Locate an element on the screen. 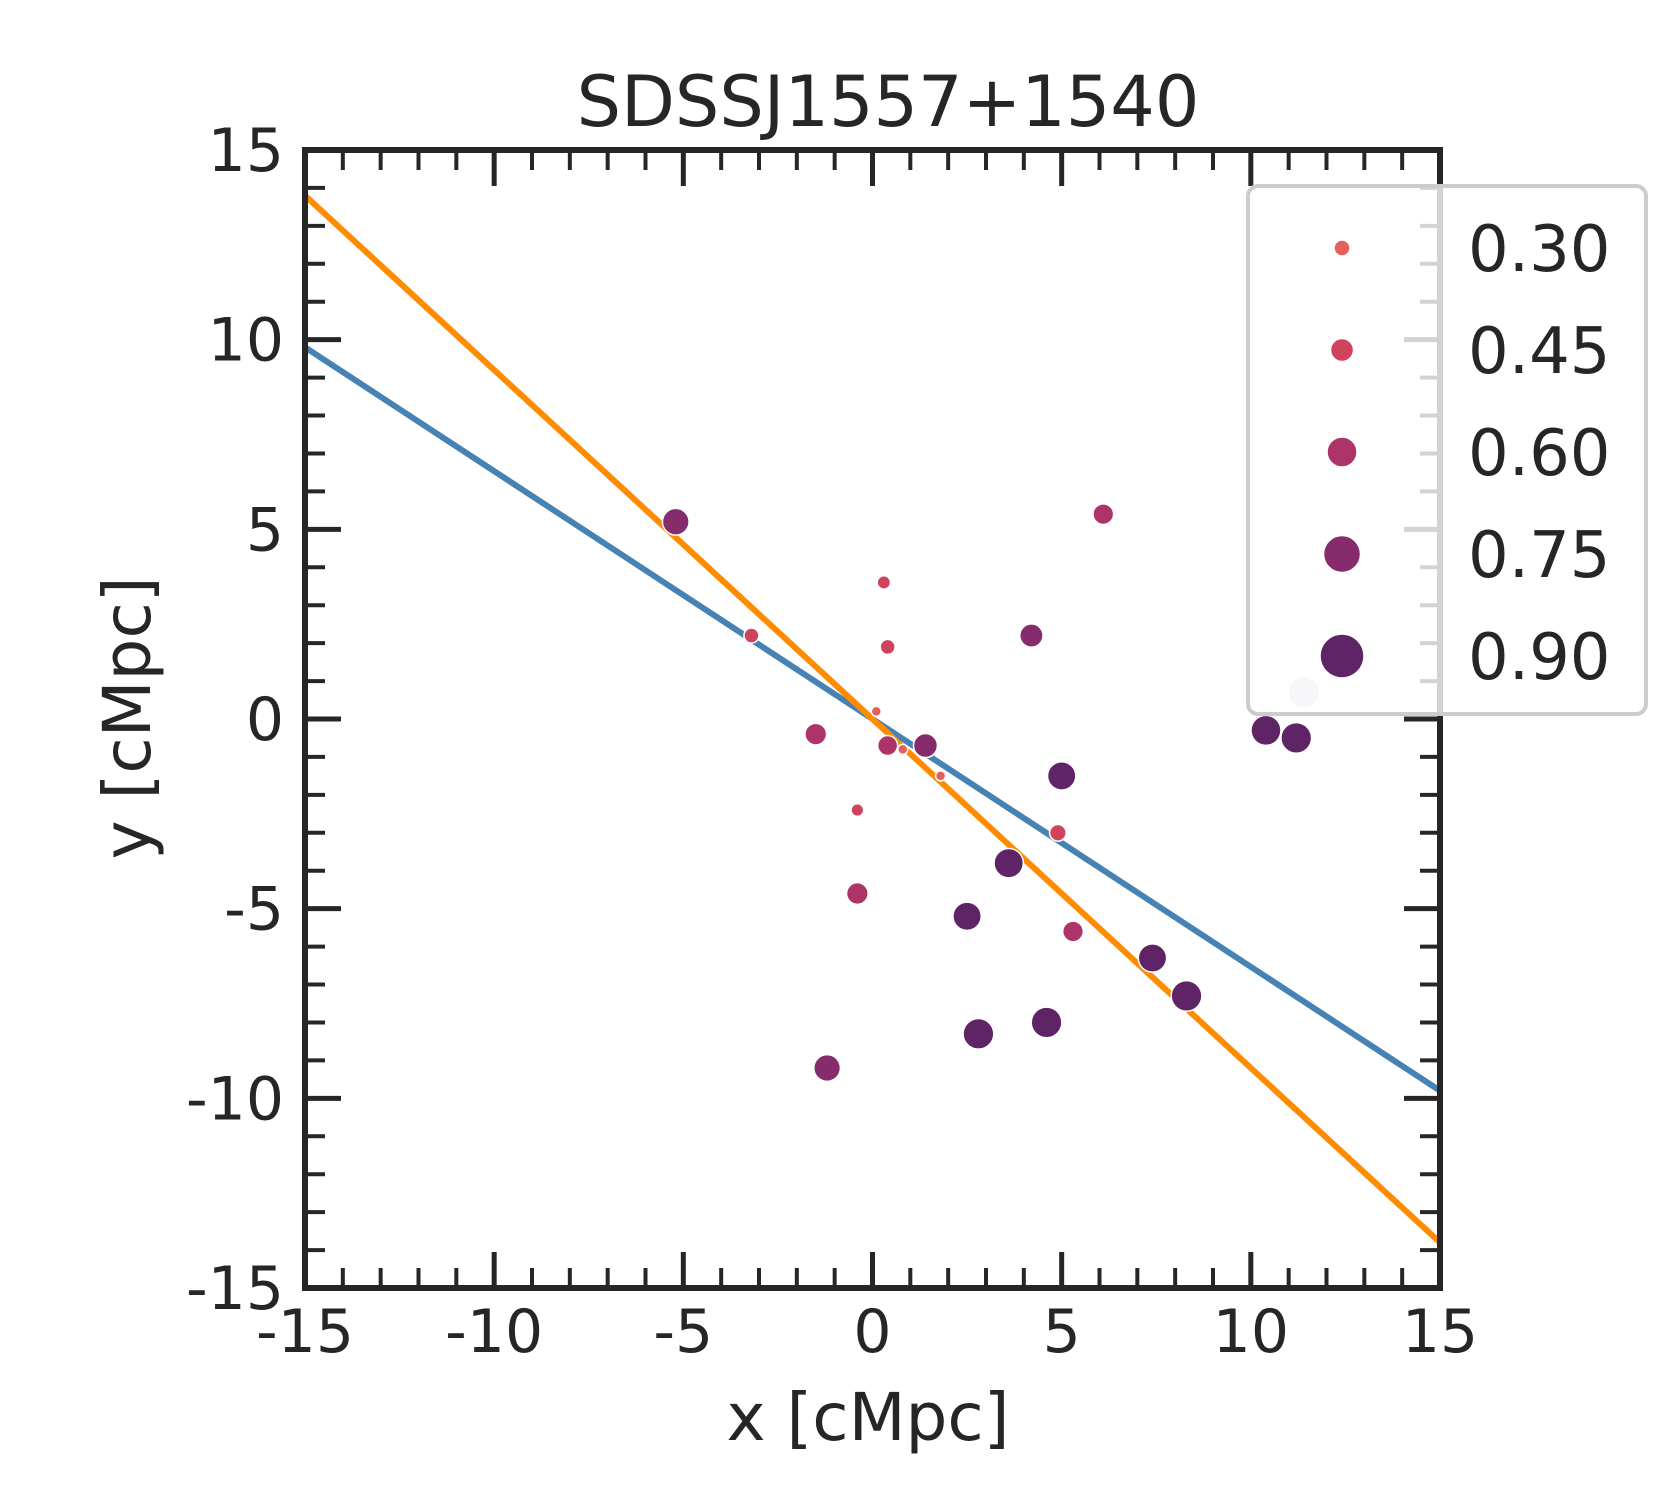  y-tick-label: 0 is located at coordinates (265, 720).